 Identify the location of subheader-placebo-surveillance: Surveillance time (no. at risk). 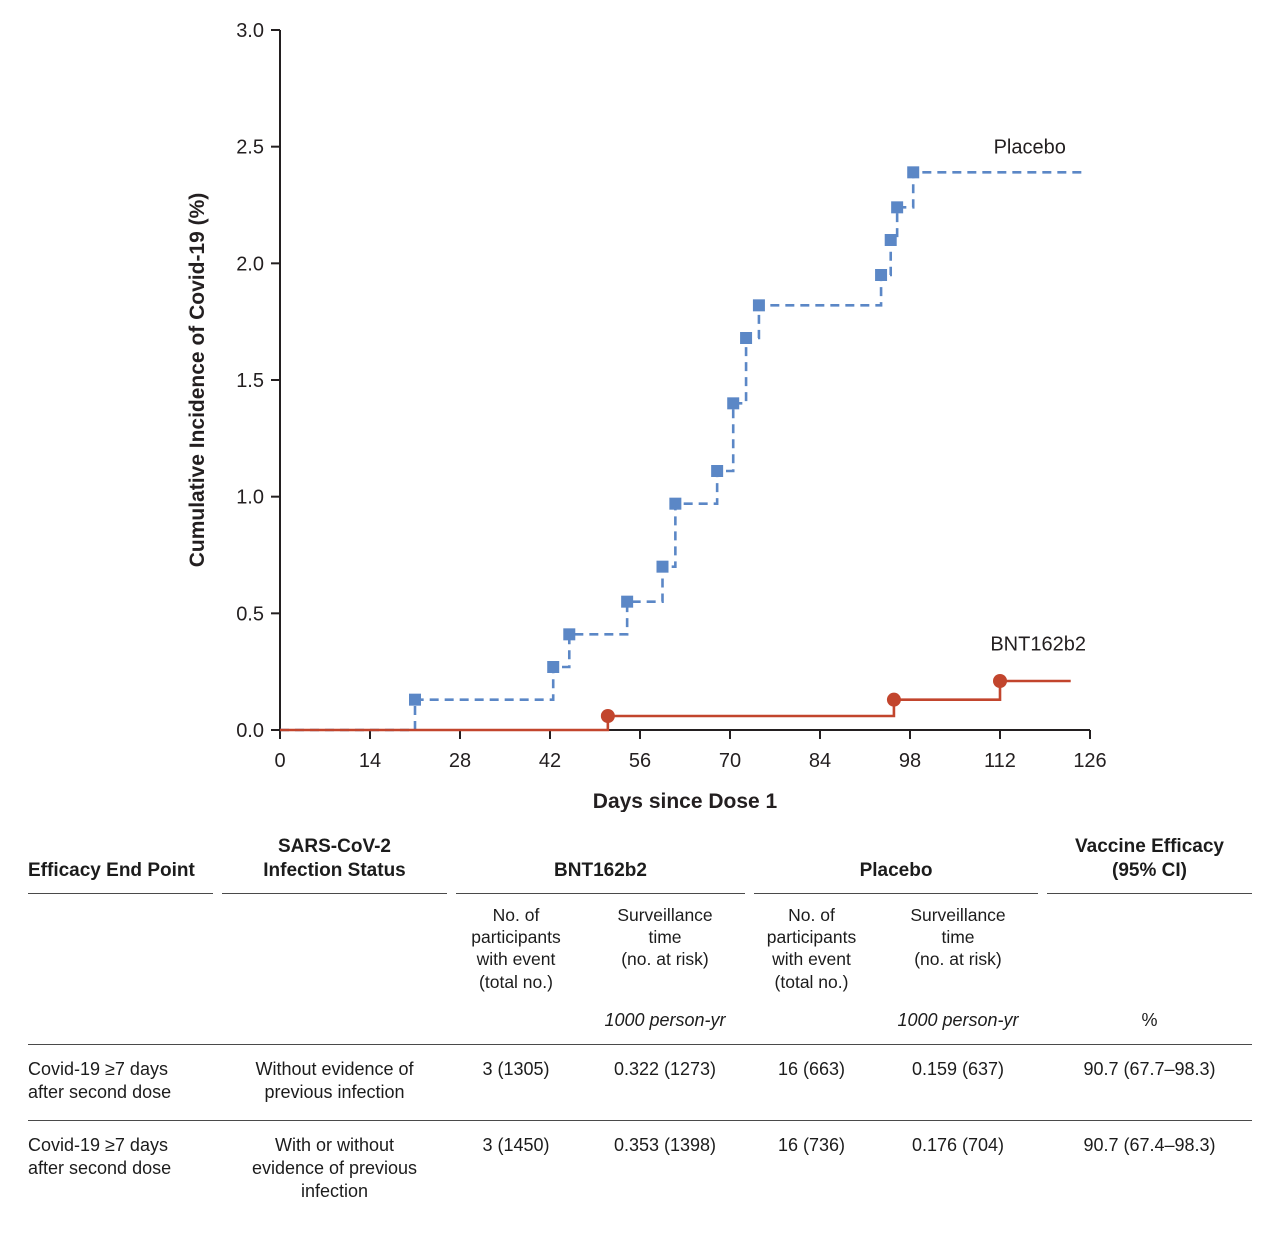
(958, 937).